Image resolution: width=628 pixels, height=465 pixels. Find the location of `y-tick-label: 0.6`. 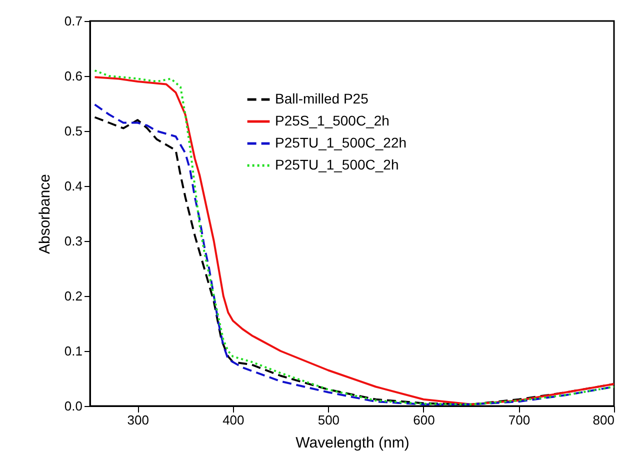

y-tick-label: 0.6 is located at coordinates (73, 76).